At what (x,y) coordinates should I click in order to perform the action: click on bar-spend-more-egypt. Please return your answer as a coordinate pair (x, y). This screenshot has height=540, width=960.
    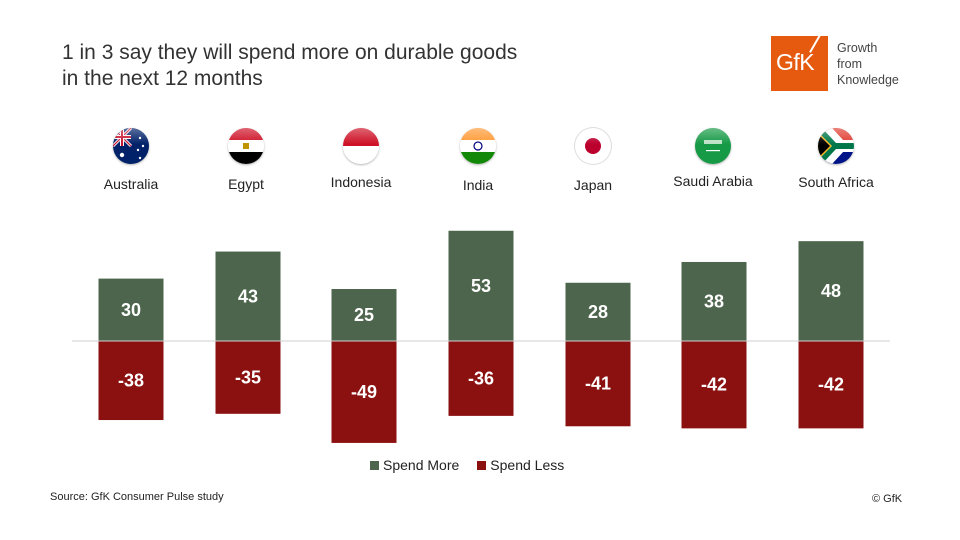
    Looking at the image, I should click on (248, 296).